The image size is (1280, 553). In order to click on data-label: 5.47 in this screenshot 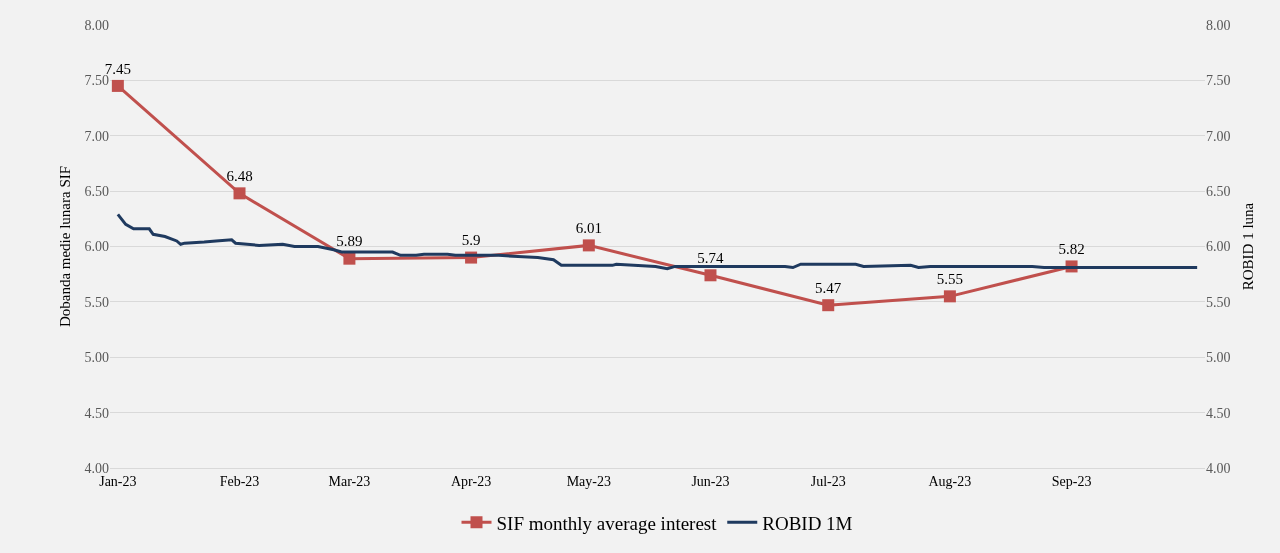, I will do `click(828, 287)`.